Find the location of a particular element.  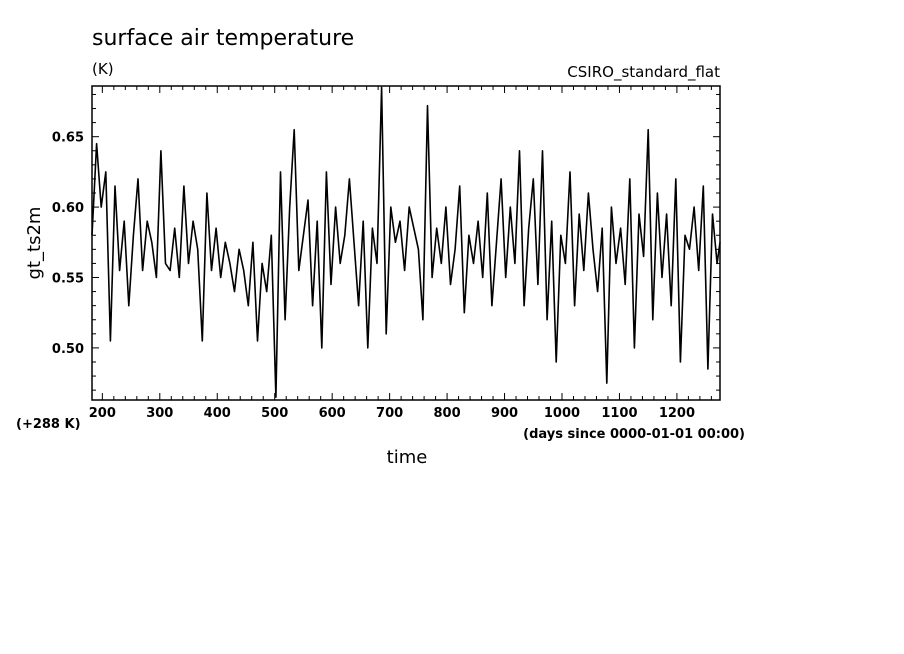

x-tick-label: 900 is located at coordinates (504, 413).